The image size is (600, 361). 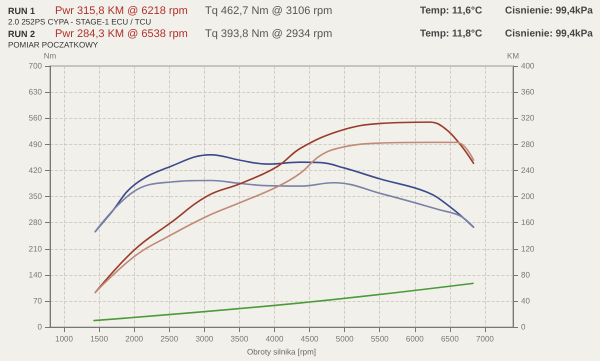 I want to click on y-tick-label: 70, so click(x=38, y=301).